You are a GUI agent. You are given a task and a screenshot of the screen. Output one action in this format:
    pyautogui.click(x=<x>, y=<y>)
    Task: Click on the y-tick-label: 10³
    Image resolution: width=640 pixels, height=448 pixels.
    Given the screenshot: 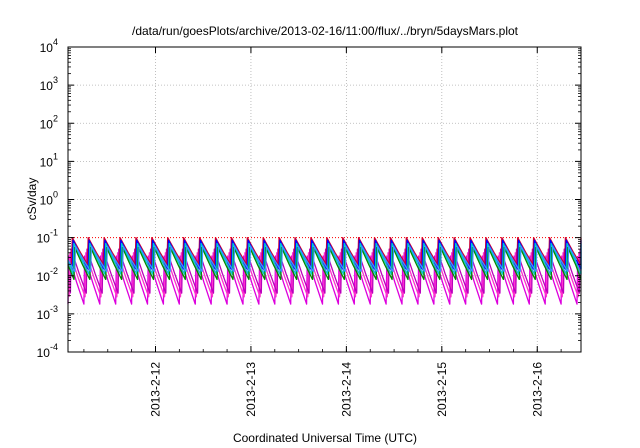 What is the action you would take?
    pyautogui.click(x=49, y=84)
    